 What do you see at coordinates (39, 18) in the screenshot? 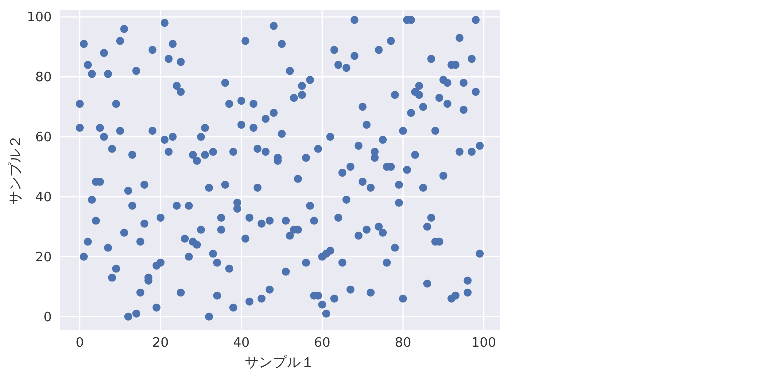
I see `y-tick-label: 100` at bounding box center [39, 18].